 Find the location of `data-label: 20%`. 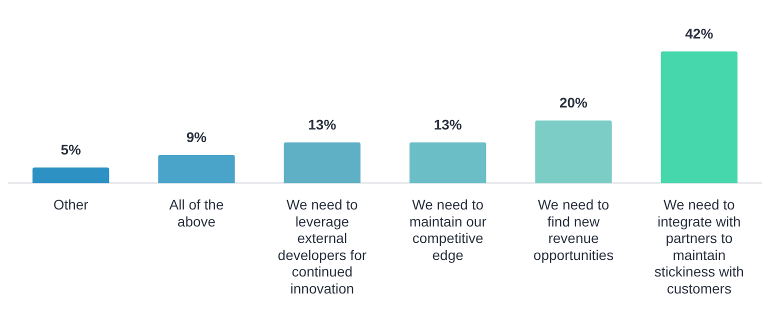

data-label: 20% is located at coordinates (573, 102).